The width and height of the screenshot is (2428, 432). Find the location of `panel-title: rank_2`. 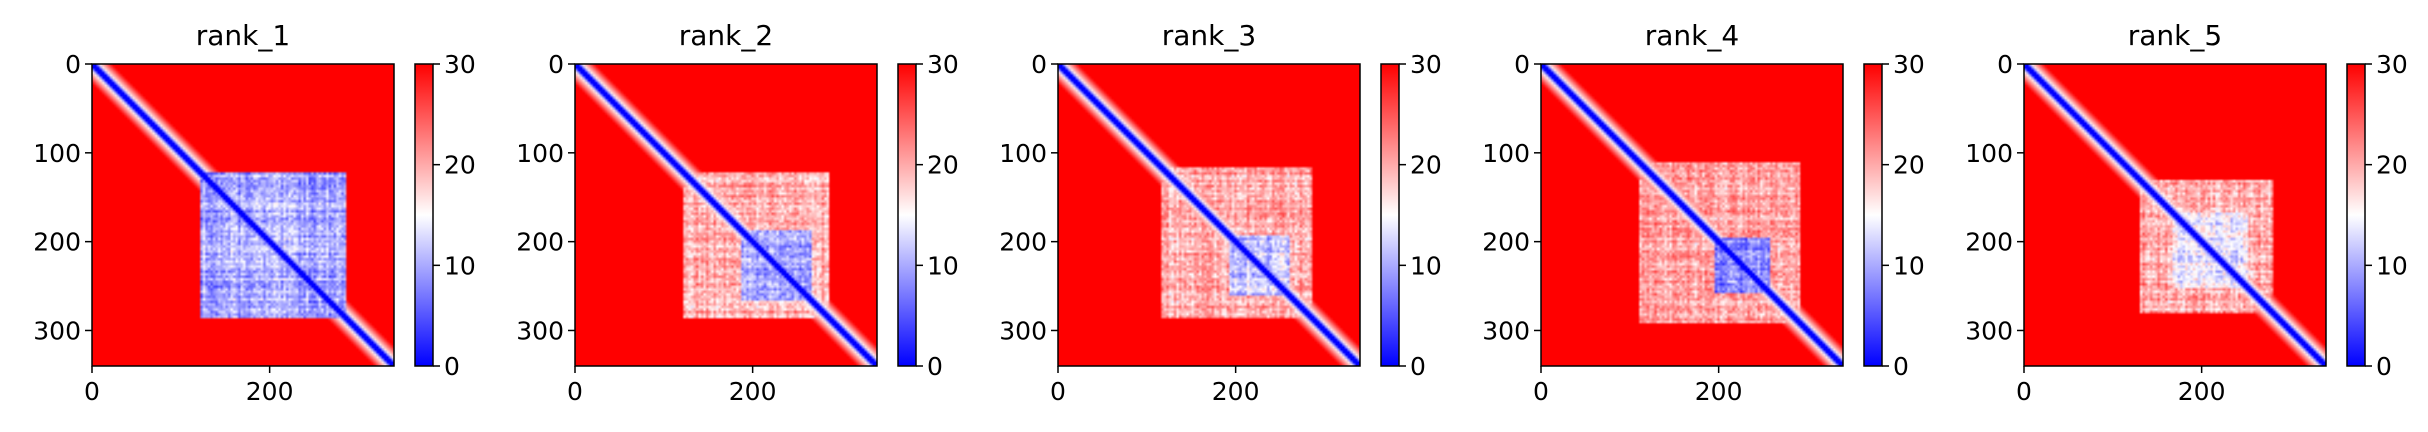

panel-title: rank_2 is located at coordinates (726, 35).